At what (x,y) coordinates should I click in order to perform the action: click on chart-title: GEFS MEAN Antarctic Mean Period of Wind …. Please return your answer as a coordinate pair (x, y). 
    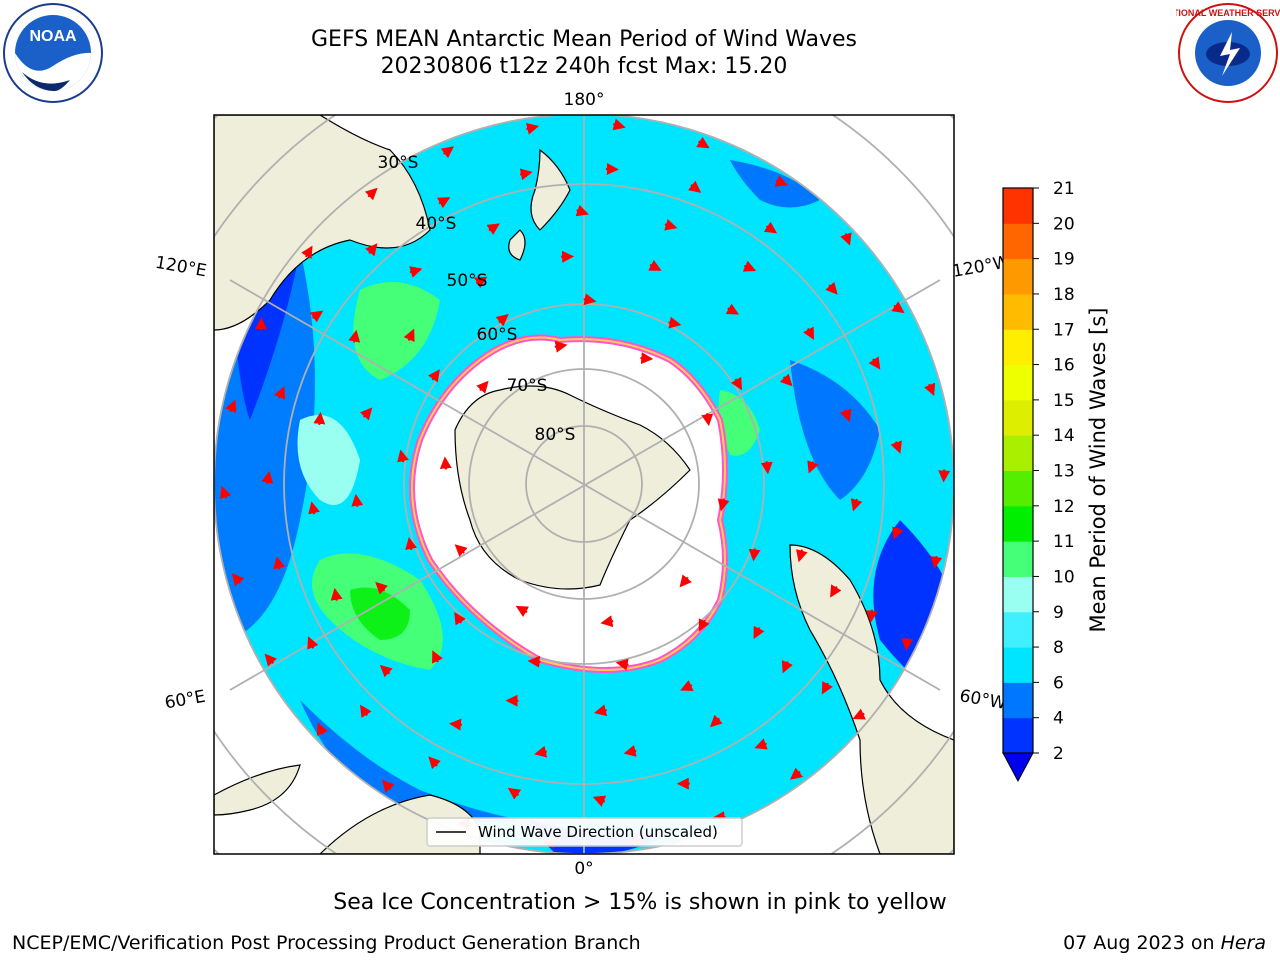
    Looking at the image, I should click on (584, 39).